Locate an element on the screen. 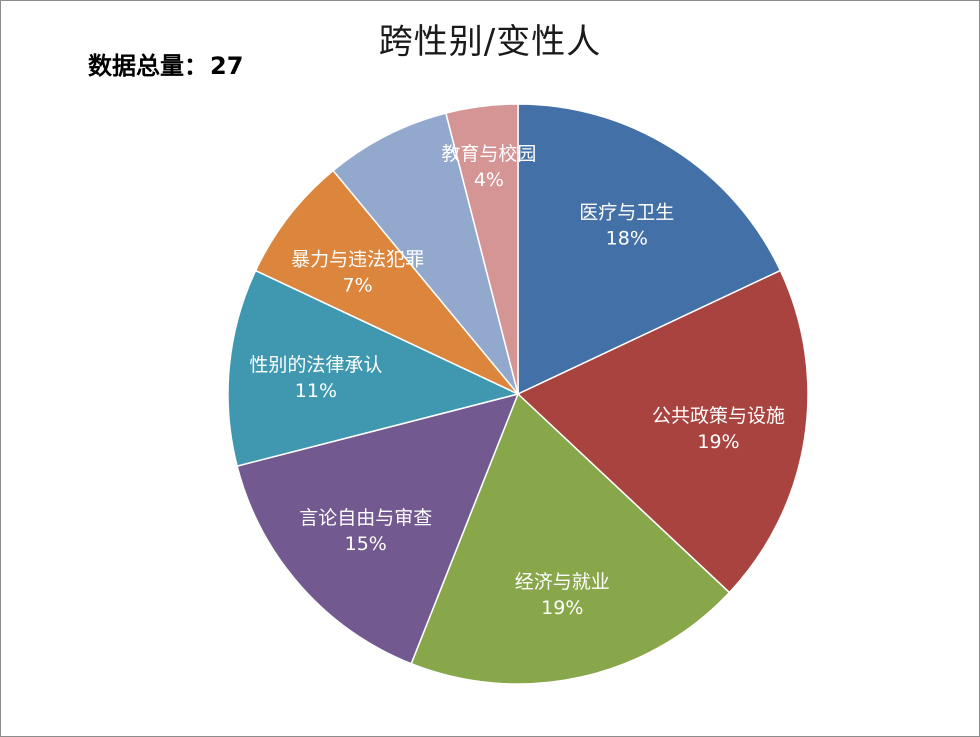 The image size is (980, 737). slice-label-4: 性别的法律承认 11% is located at coordinates (315, 378).